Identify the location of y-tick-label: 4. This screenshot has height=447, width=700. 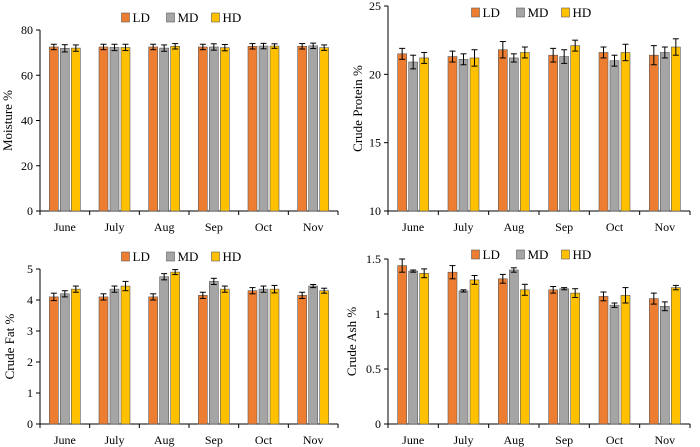
(30, 300).